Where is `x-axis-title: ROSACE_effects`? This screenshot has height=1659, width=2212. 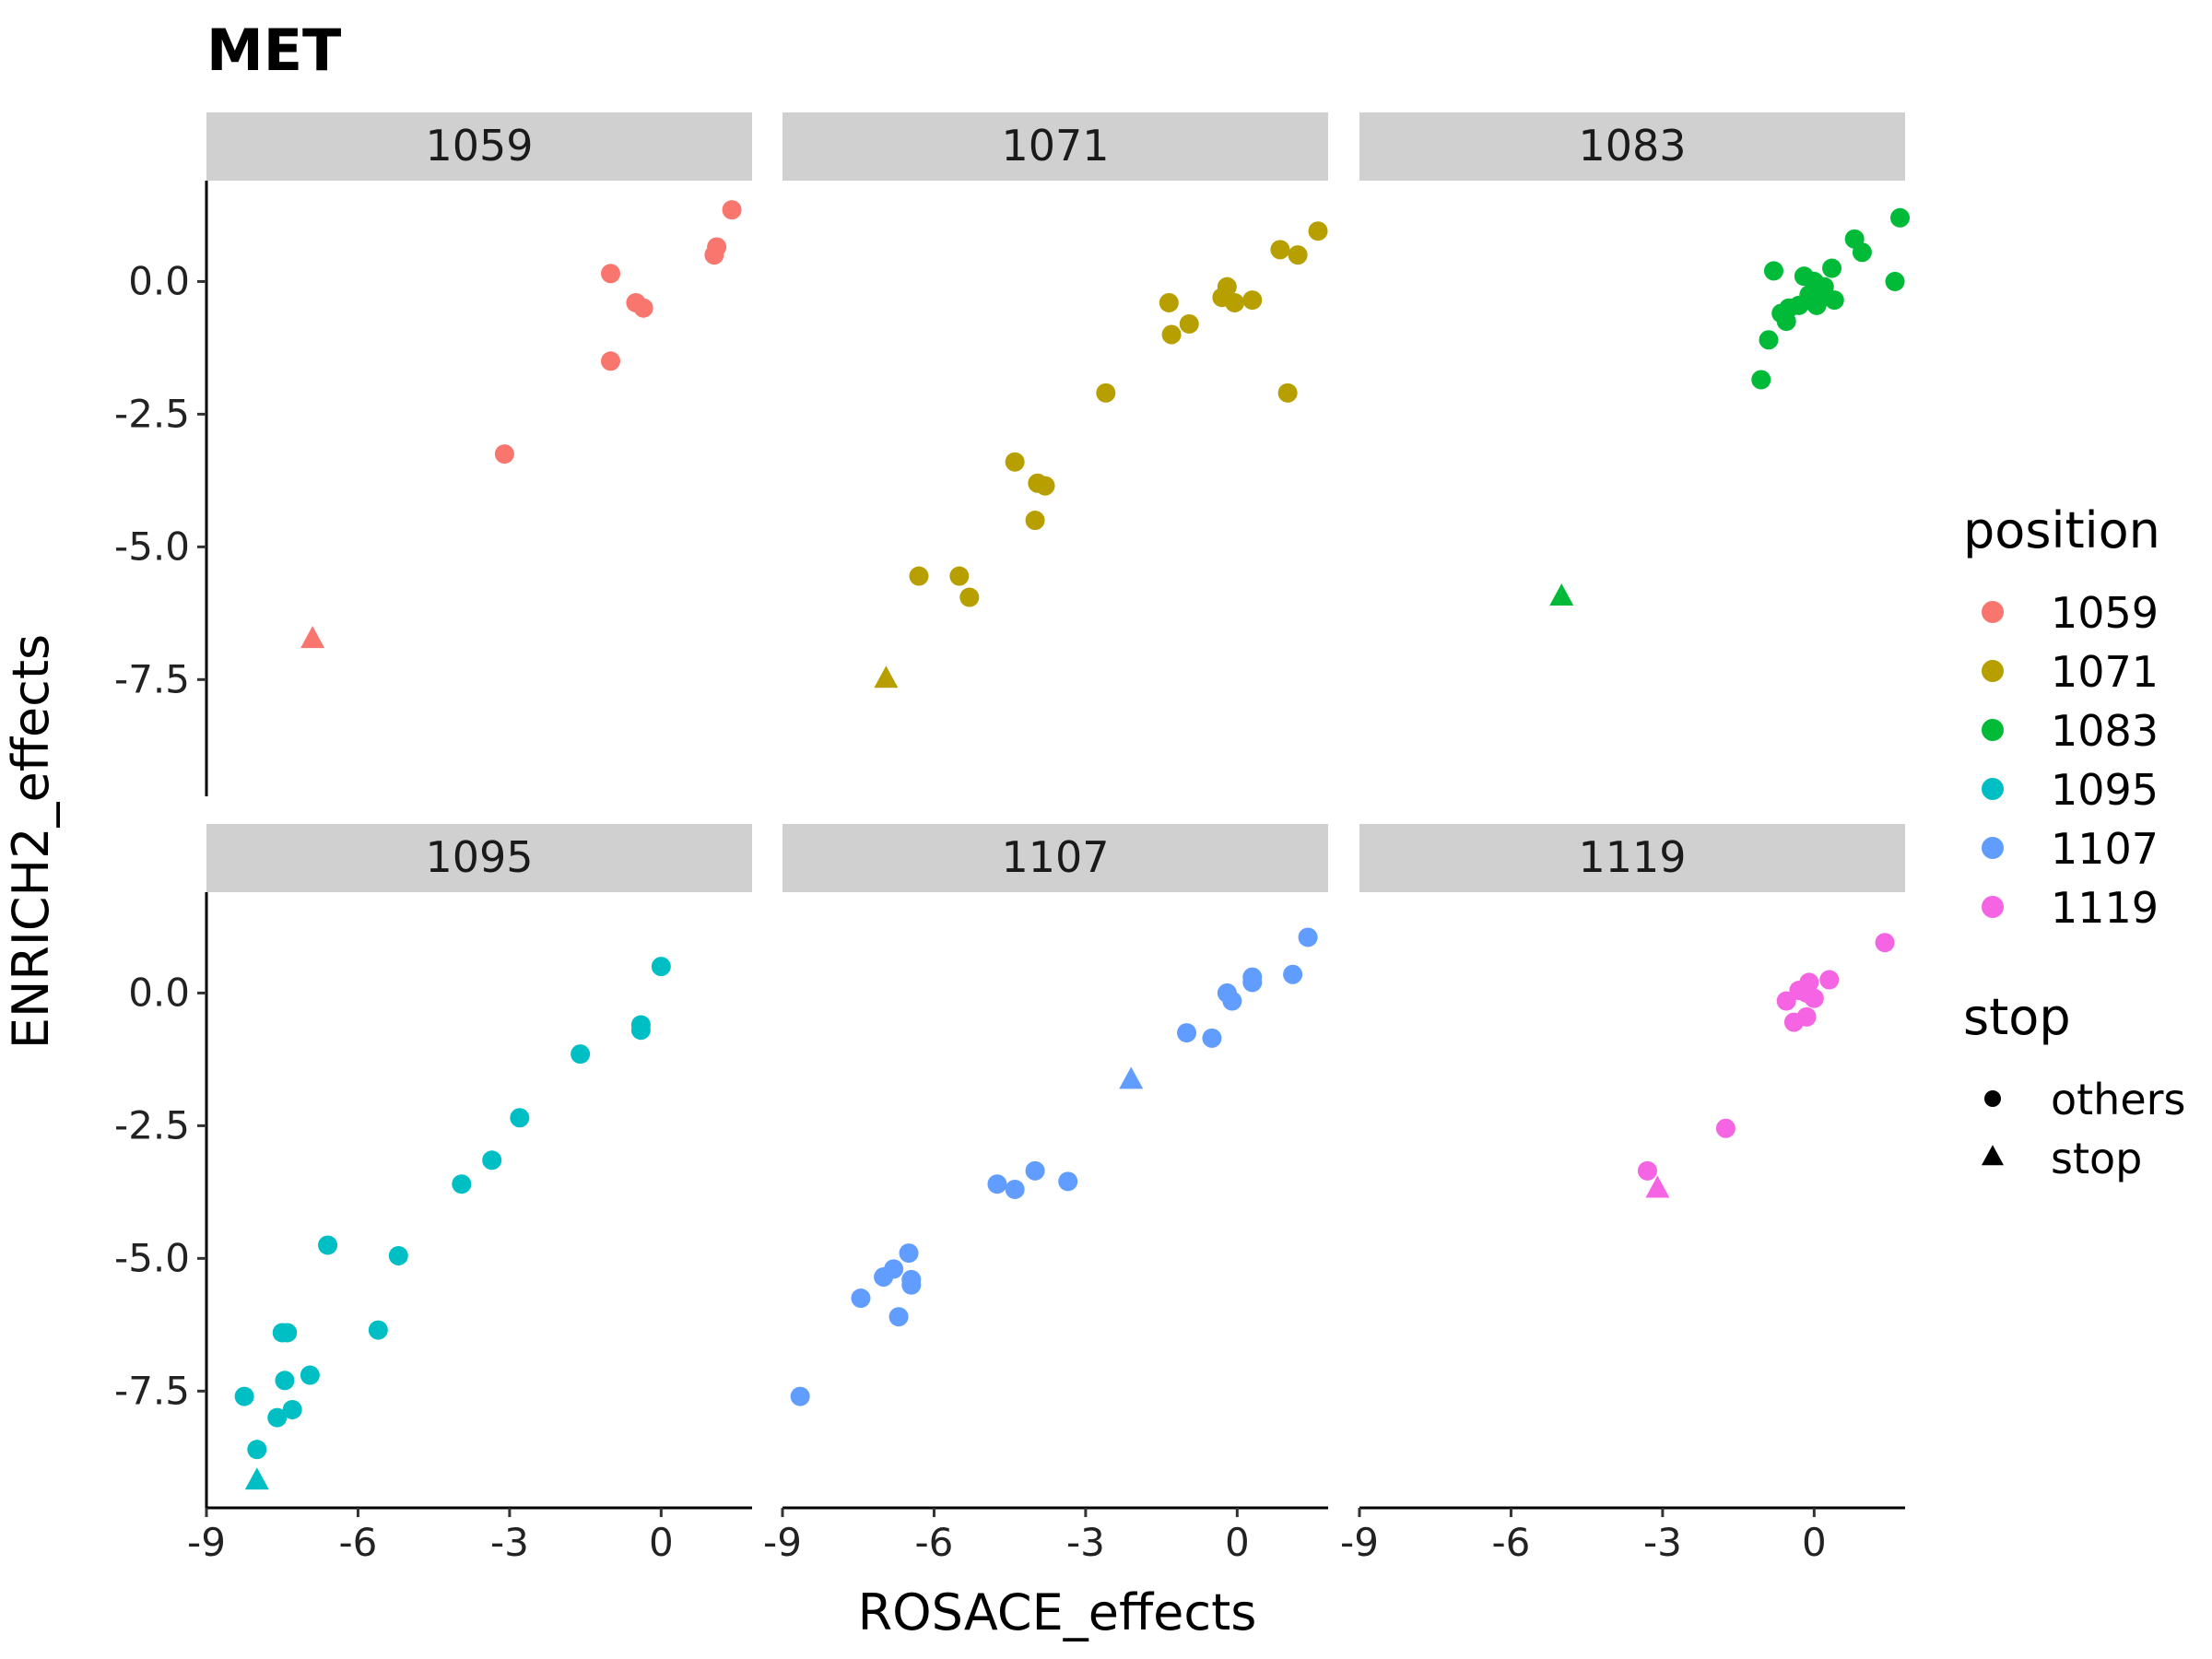
x-axis-title: ROSACE_effects is located at coordinates (1057, 1612).